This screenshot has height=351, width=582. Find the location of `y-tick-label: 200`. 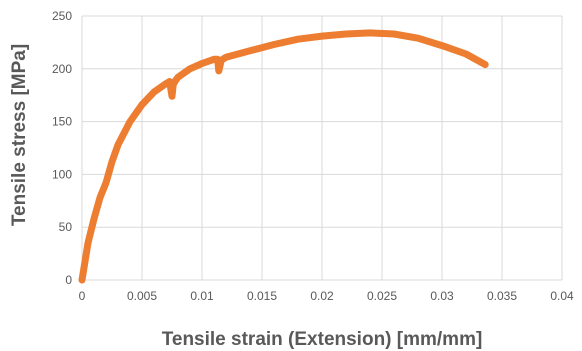

y-tick-label: 200 is located at coordinates (62, 69).